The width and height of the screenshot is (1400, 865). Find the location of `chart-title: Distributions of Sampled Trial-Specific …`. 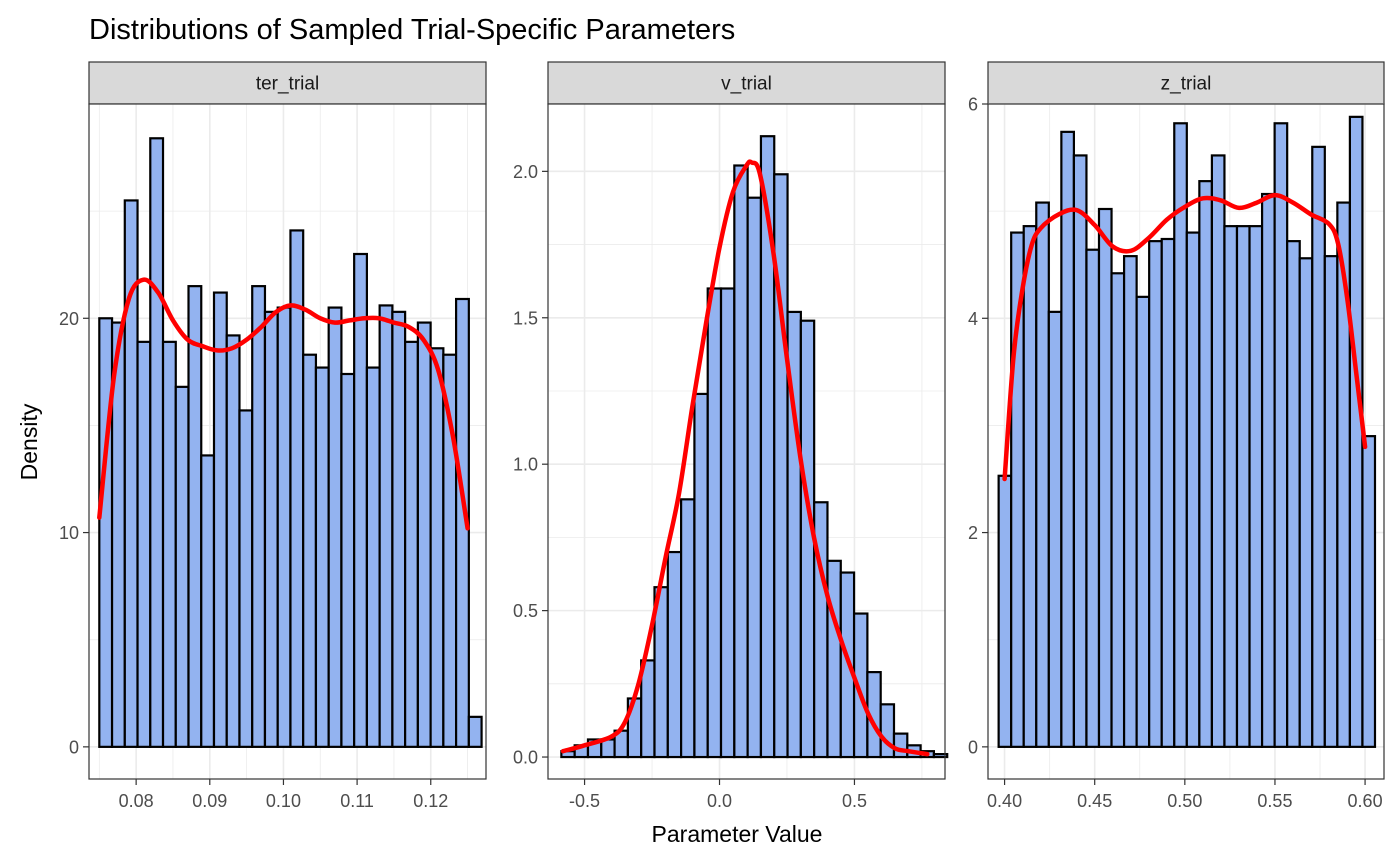

chart-title: Distributions of Sampled Trial-Specific … is located at coordinates (412, 30).